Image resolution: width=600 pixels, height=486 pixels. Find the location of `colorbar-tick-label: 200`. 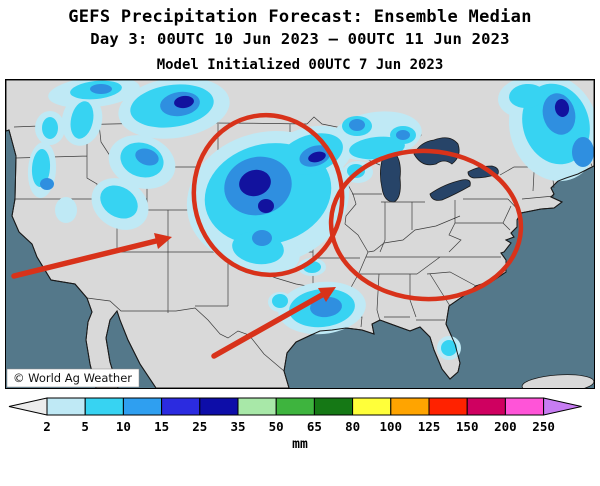

colorbar-tick-label: 200 is located at coordinates (505, 426).